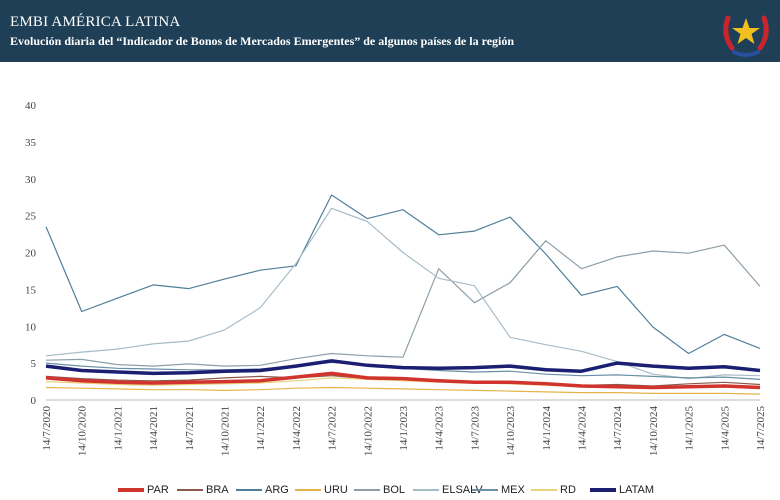  I want to click on legend-item-bra: BRA, so click(203, 490).